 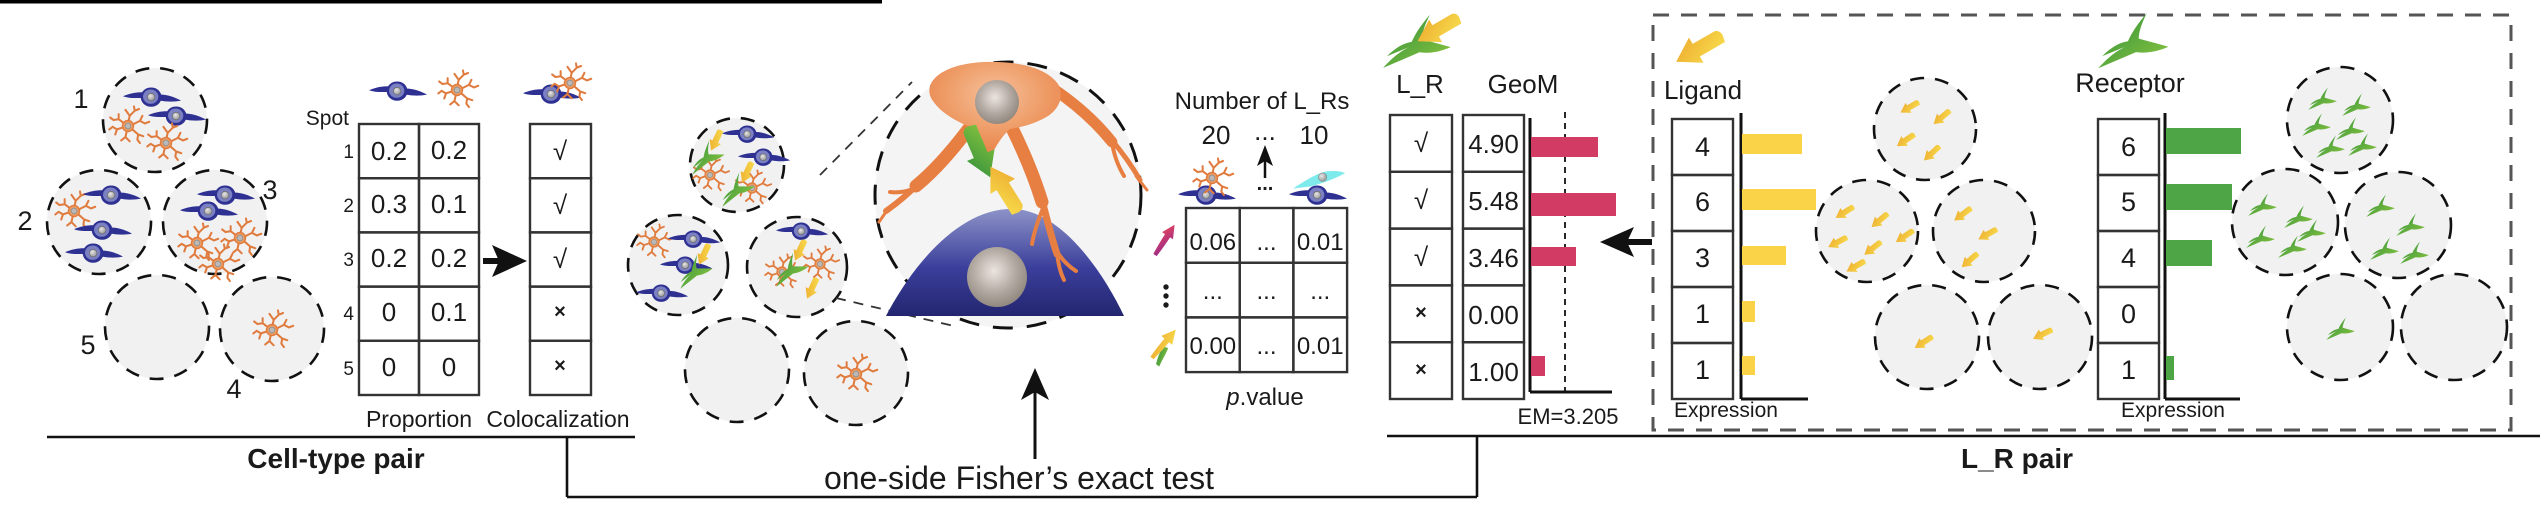 What do you see at coordinates (1262, 101) in the screenshot?
I see `svg-text: Number of L_Rs` at bounding box center [1262, 101].